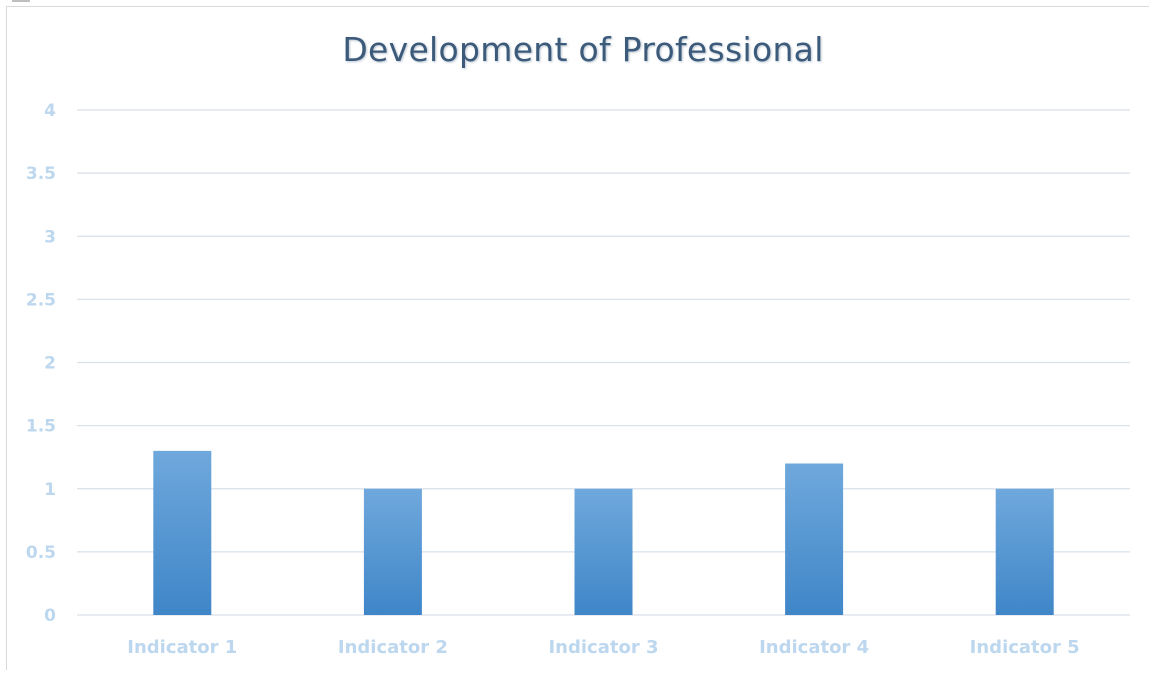  Describe the element at coordinates (393, 647) in the screenshot. I see `x-tick-label: Indicator 2` at that location.